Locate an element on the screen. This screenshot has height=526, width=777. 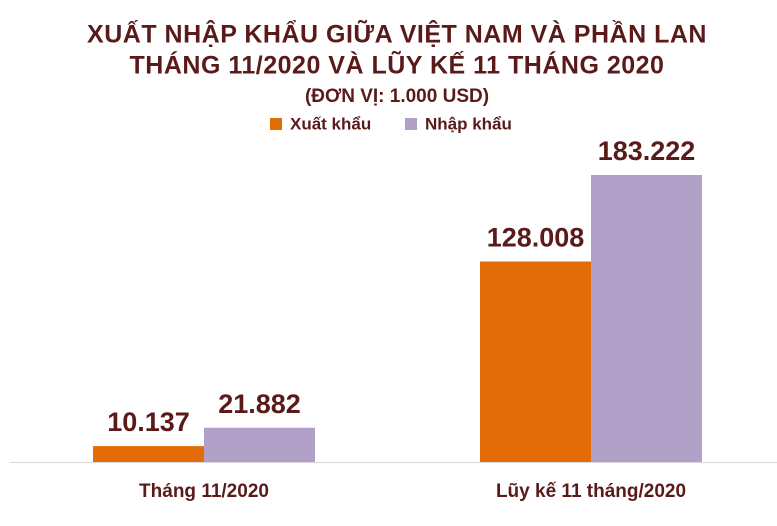
value-label: 21.882 is located at coordinates (259, 404).